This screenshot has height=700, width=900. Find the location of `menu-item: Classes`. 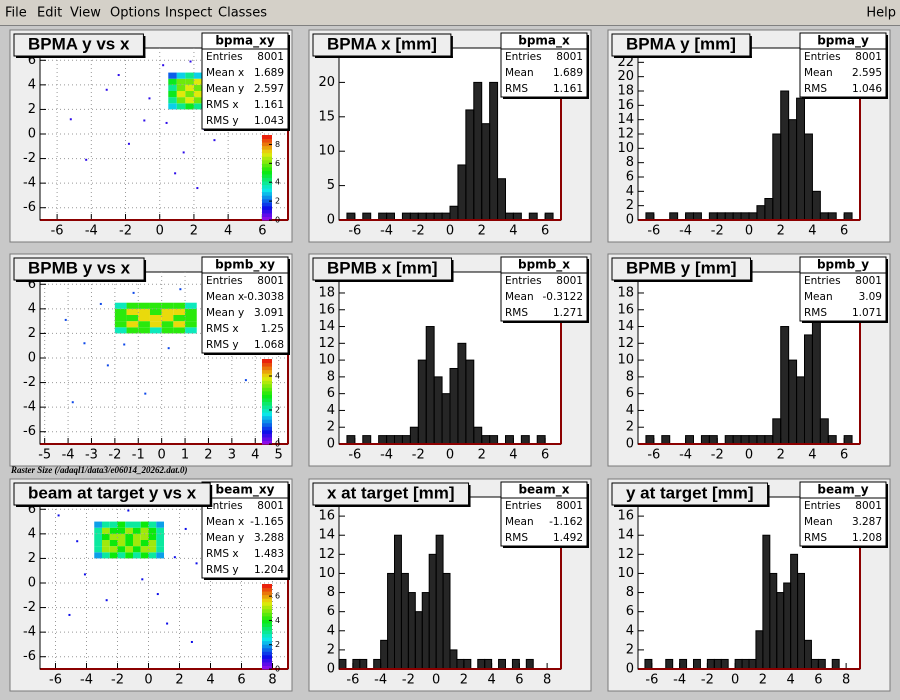

menu-item: Classes is located at coordinates (242, 13).